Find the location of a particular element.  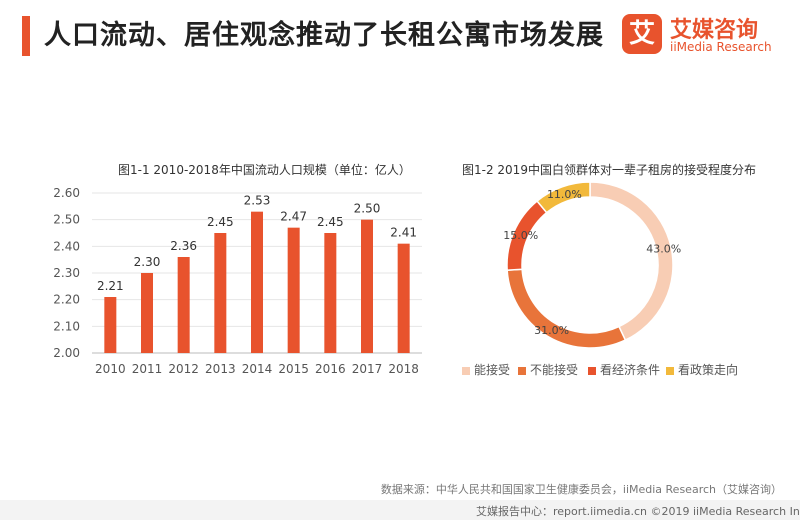

pie-value-label: 11.0% is located at coordinates (564, 194).